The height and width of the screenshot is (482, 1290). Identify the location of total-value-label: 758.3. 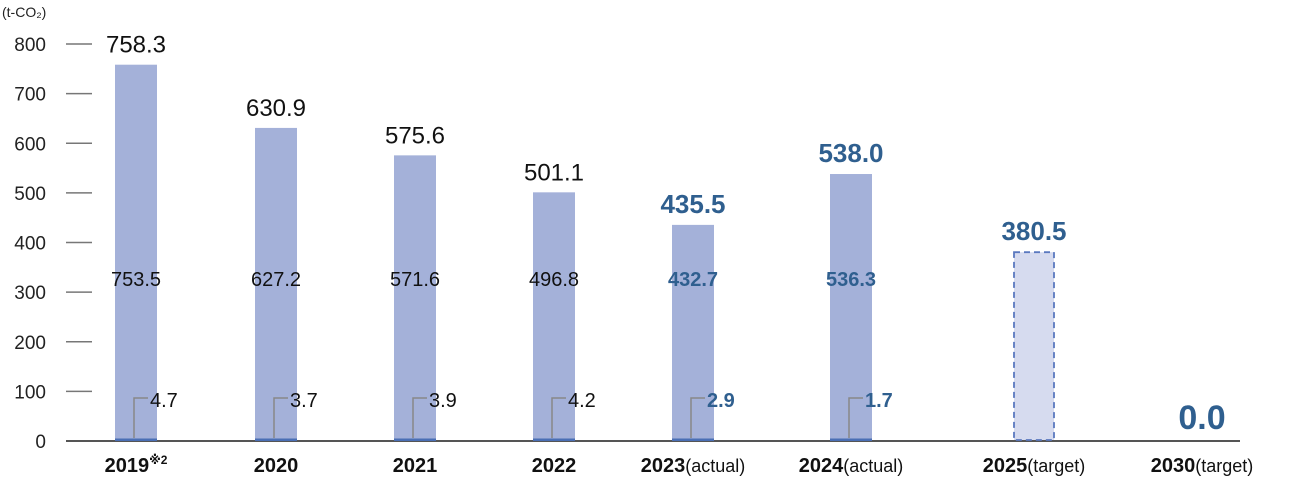
(136, 45).